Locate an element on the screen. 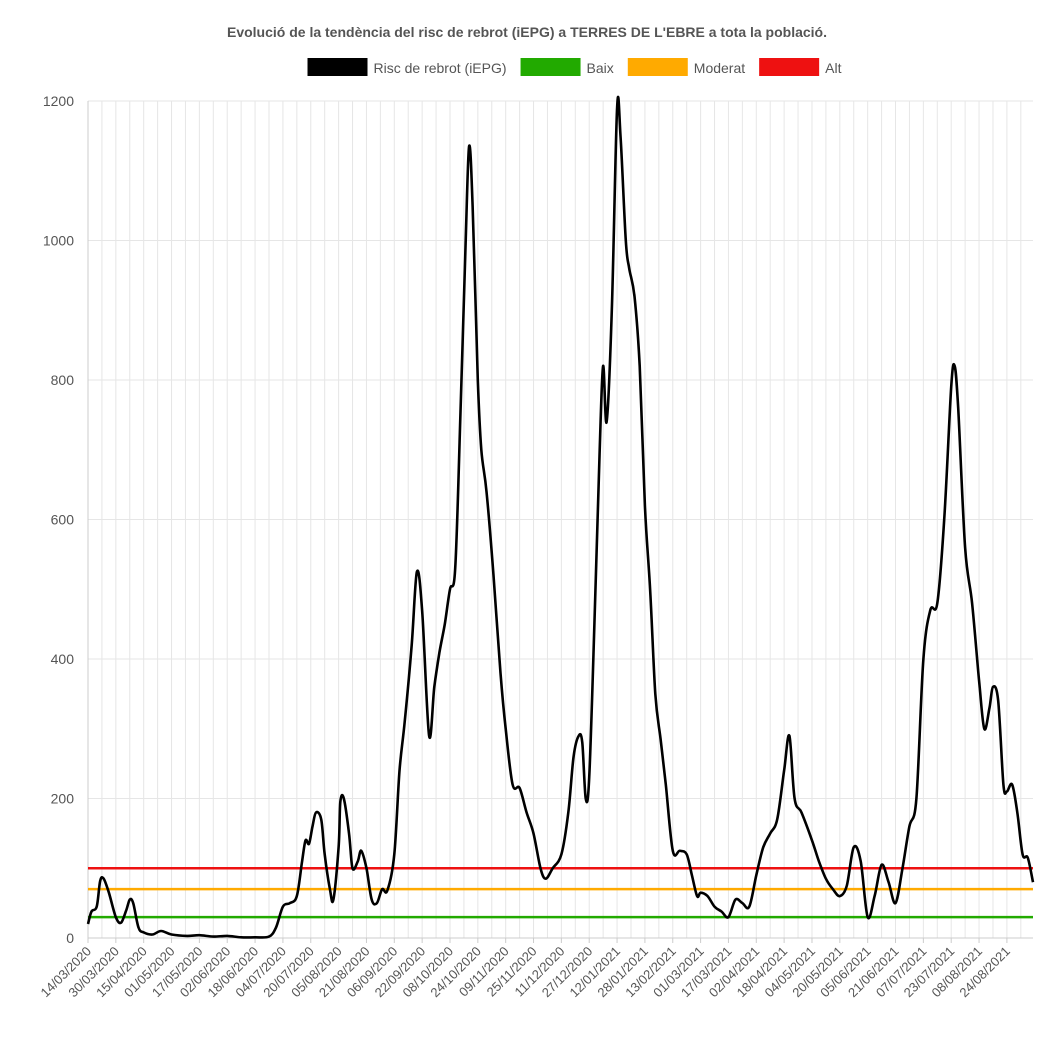  legend-item: Alt is located at coordinates (800, 67).